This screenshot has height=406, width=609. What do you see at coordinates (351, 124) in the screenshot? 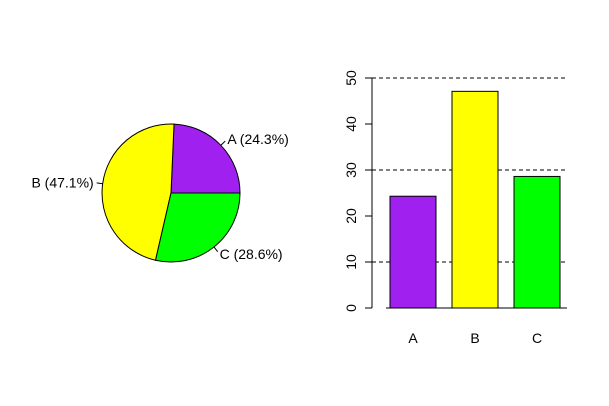
I see `y-tick-label-4: 40` at bounding box center [351, 124].